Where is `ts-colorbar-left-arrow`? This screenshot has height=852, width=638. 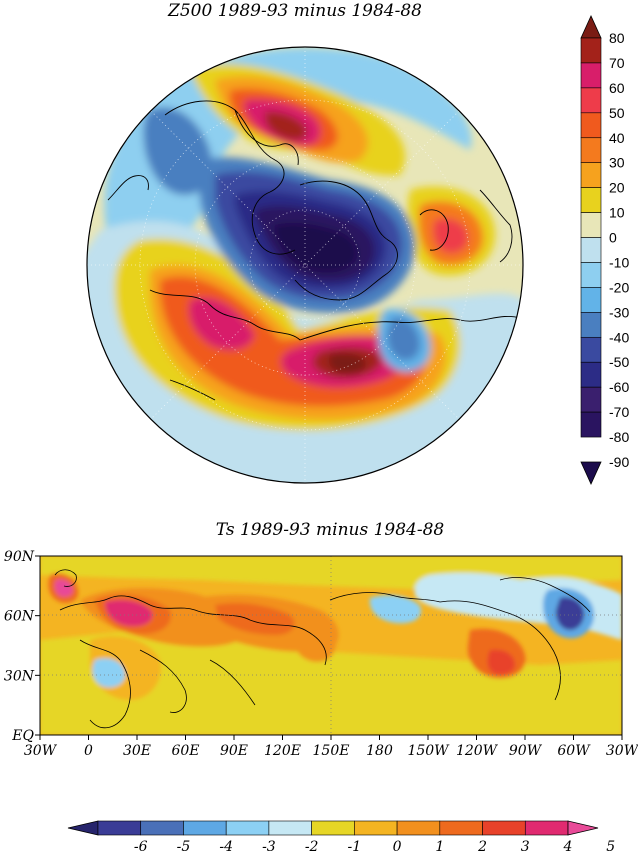 ts-colorbar-left-arrow is located at coordinates (83, 828).